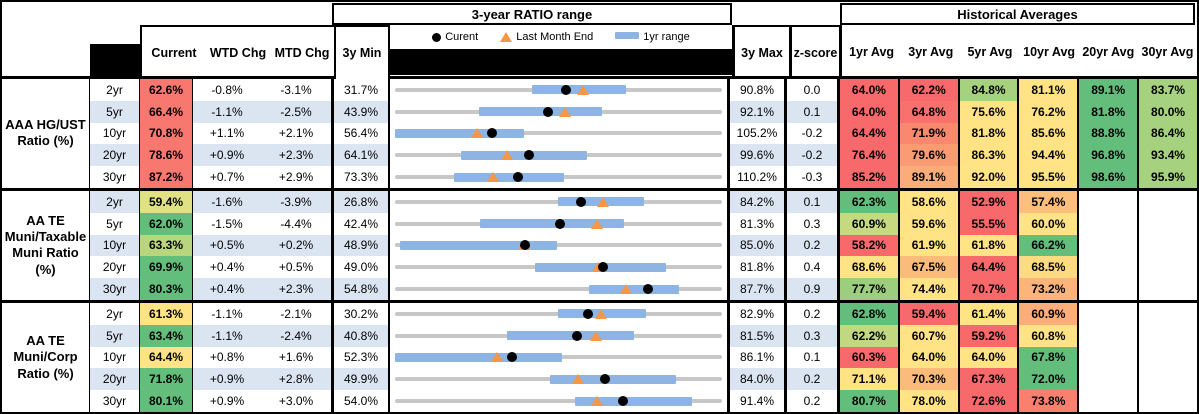 The width and height of the screenshot is (1199, 414). What do you see at coordinates (1017, 14) in the screenshot?
I see `historical-averages-title: Historical Averages` at bounding box center [1017, 14].